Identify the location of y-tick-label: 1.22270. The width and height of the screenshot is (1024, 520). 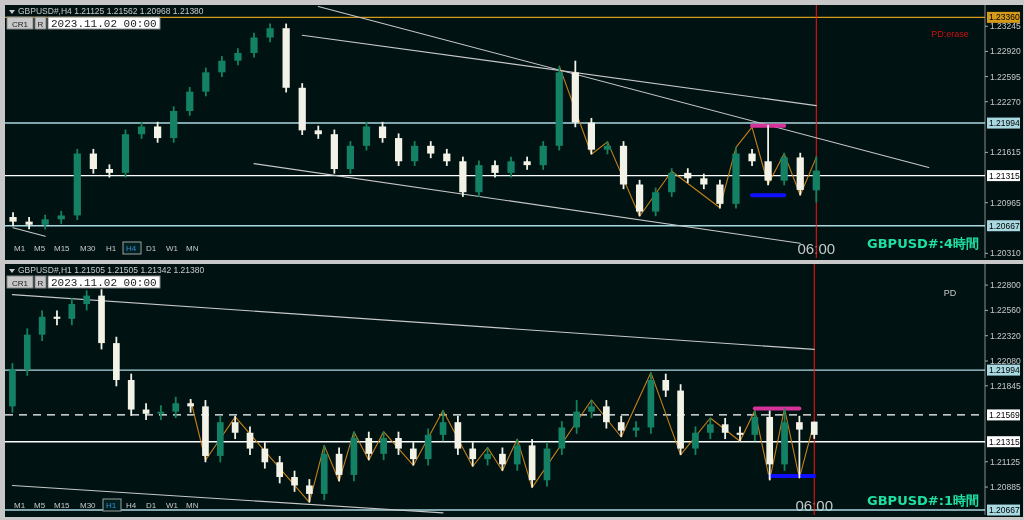
(1005, 101).